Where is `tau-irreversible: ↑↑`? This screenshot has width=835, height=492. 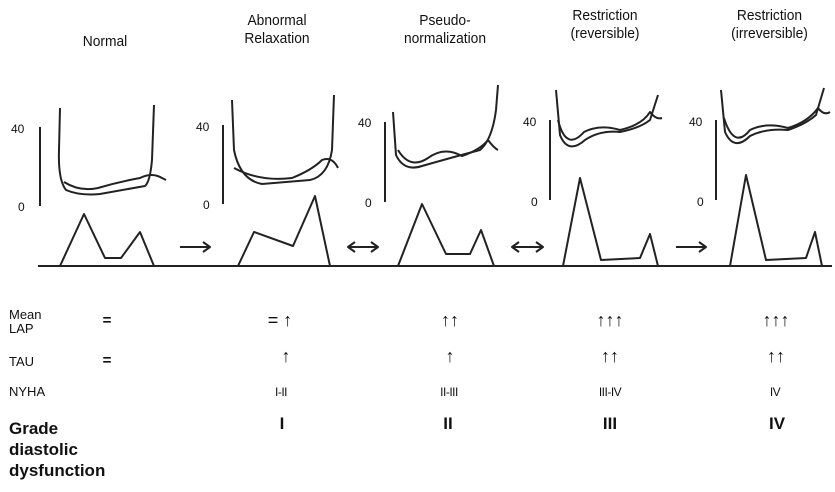
tau-irreversible: ↑↑ is located at coordinates (776, 356).